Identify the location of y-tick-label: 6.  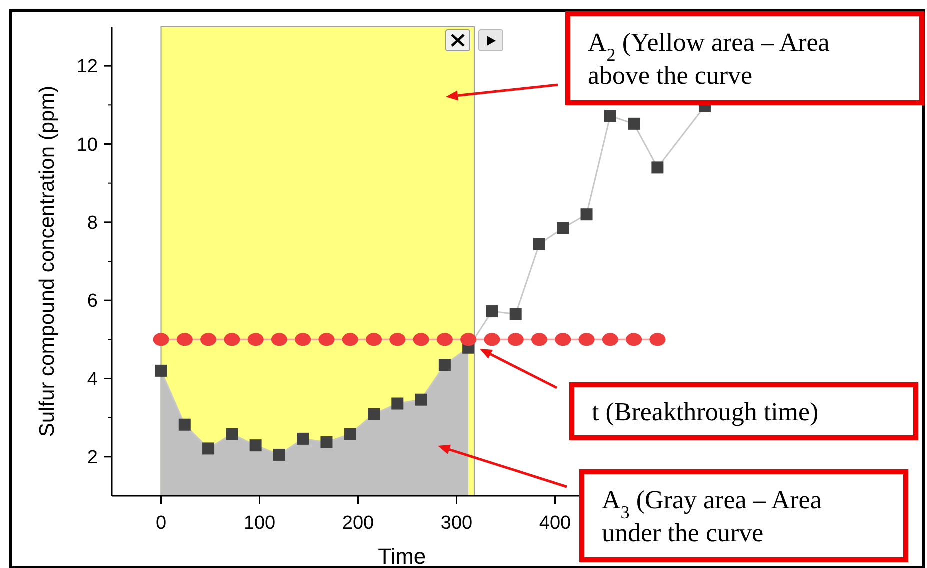
(92, 301).